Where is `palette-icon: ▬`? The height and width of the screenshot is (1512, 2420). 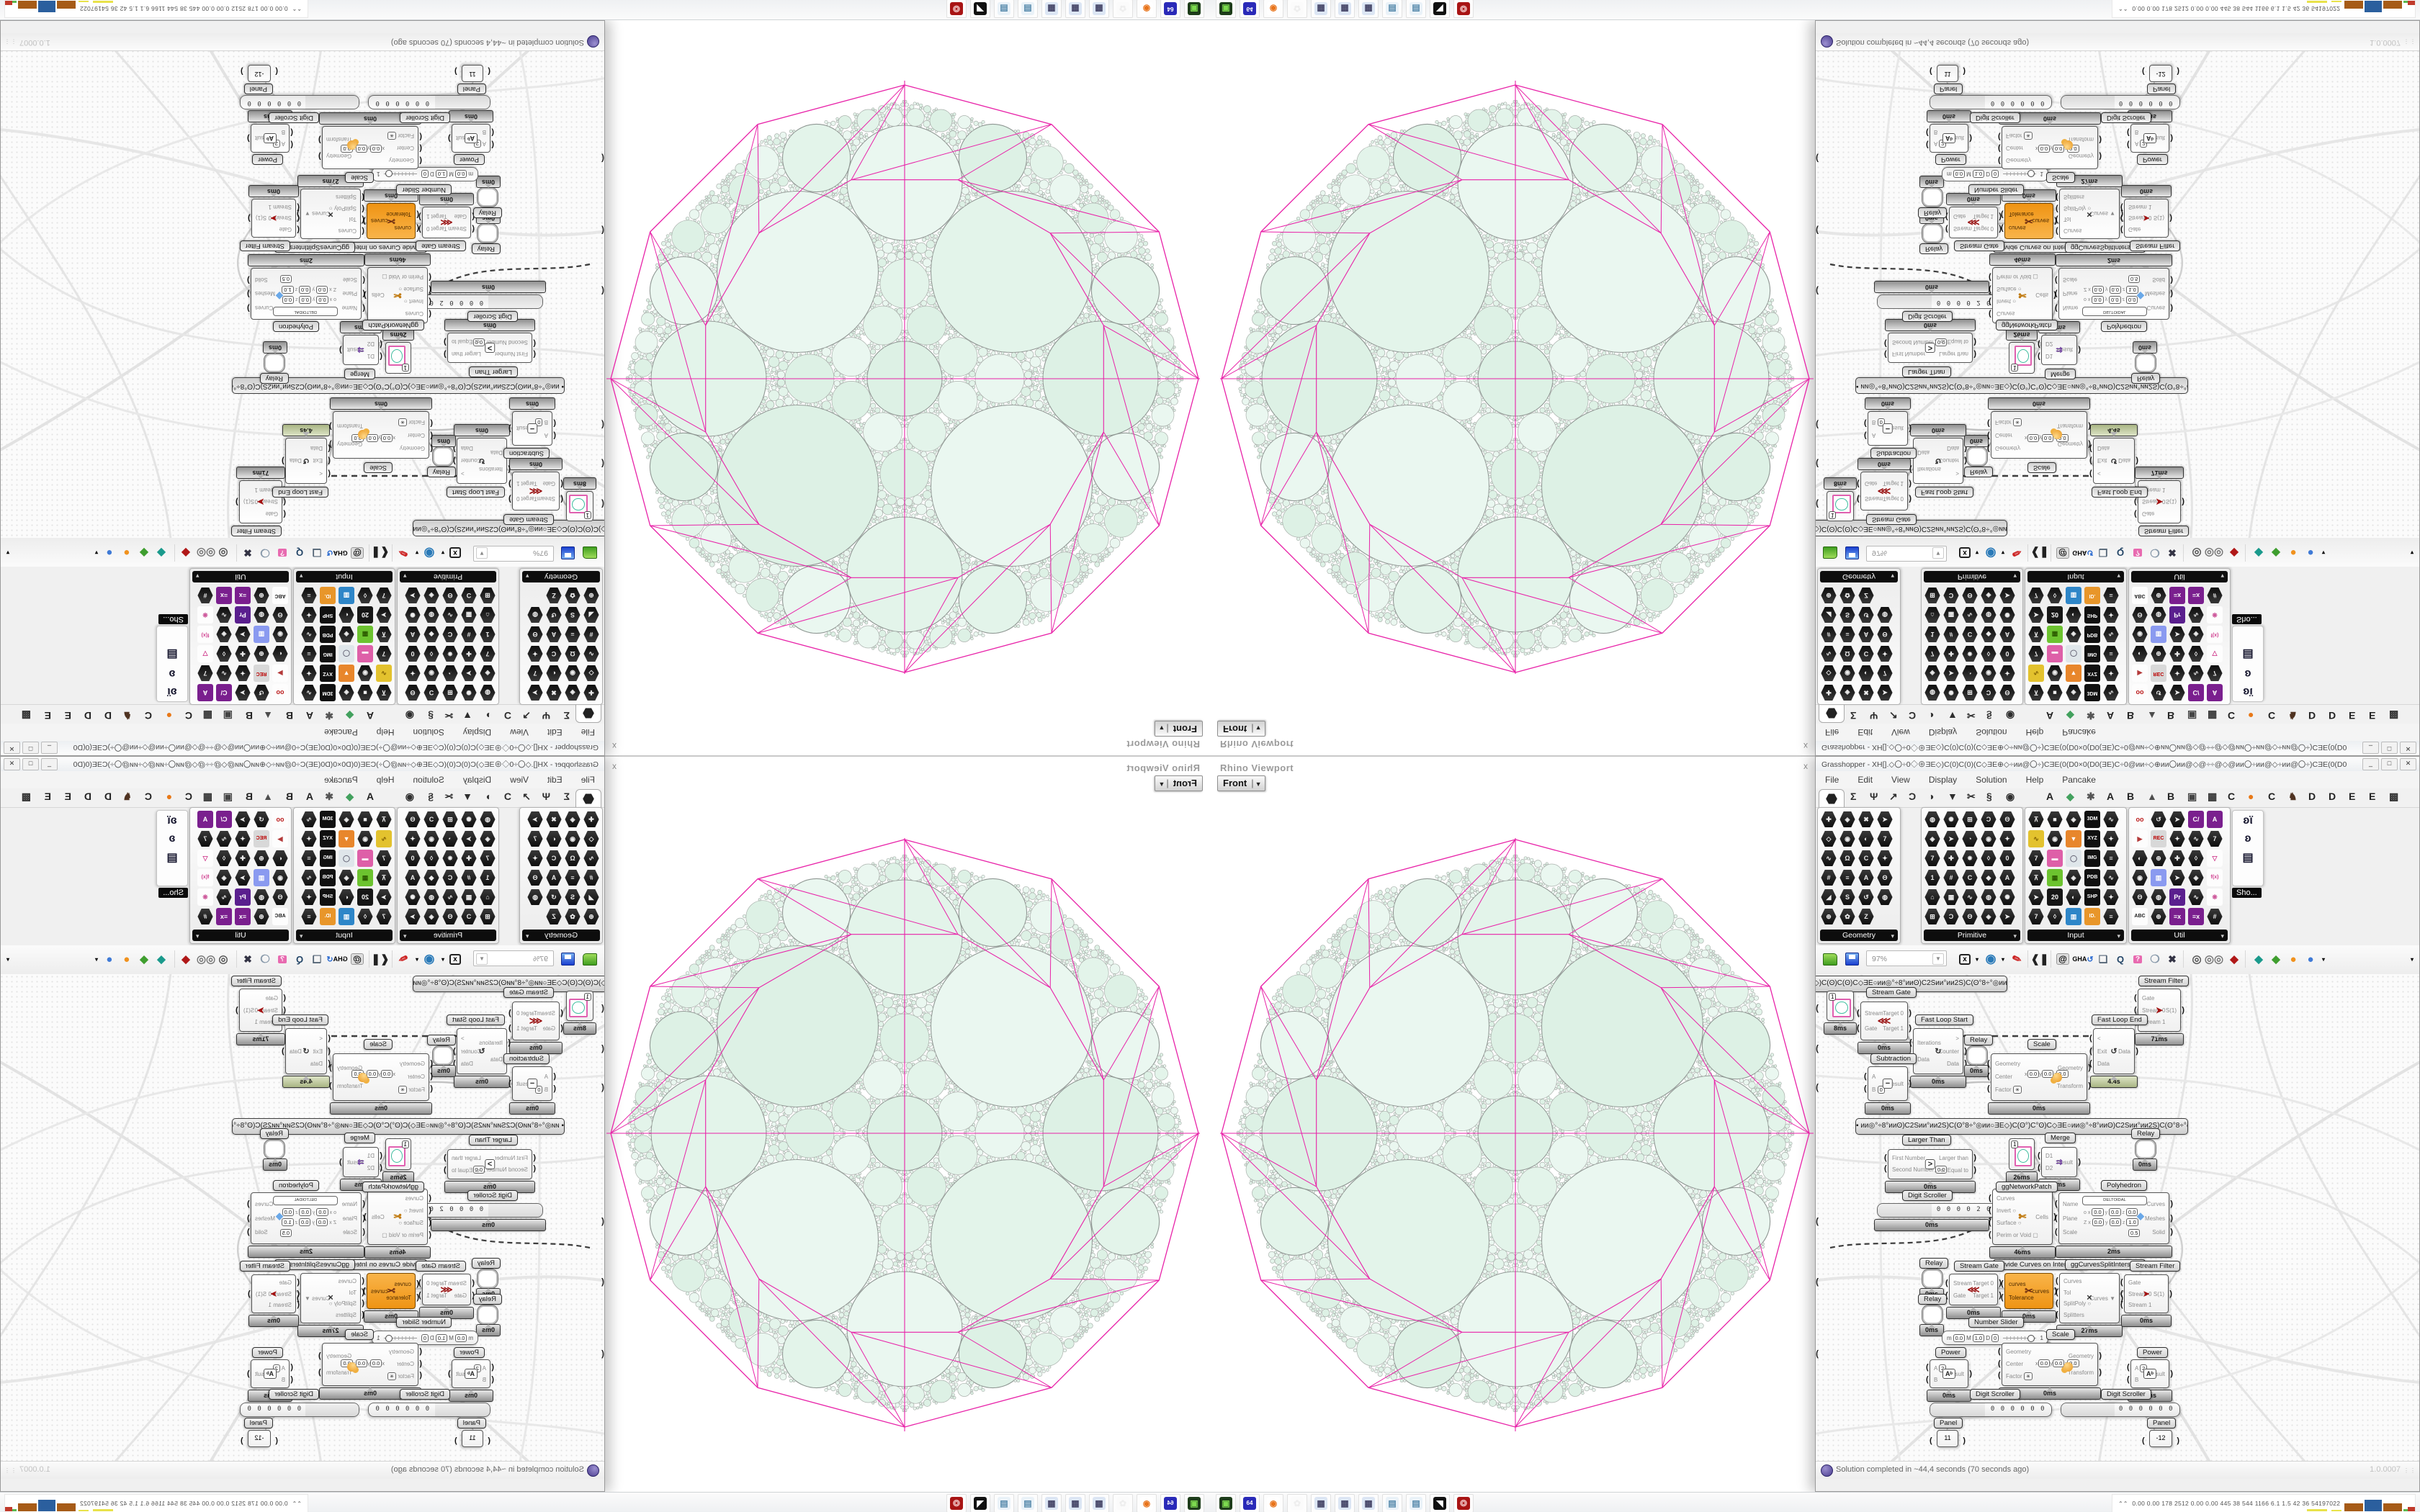
palette-icon: ▬ is located at coordinates (2055, 858).